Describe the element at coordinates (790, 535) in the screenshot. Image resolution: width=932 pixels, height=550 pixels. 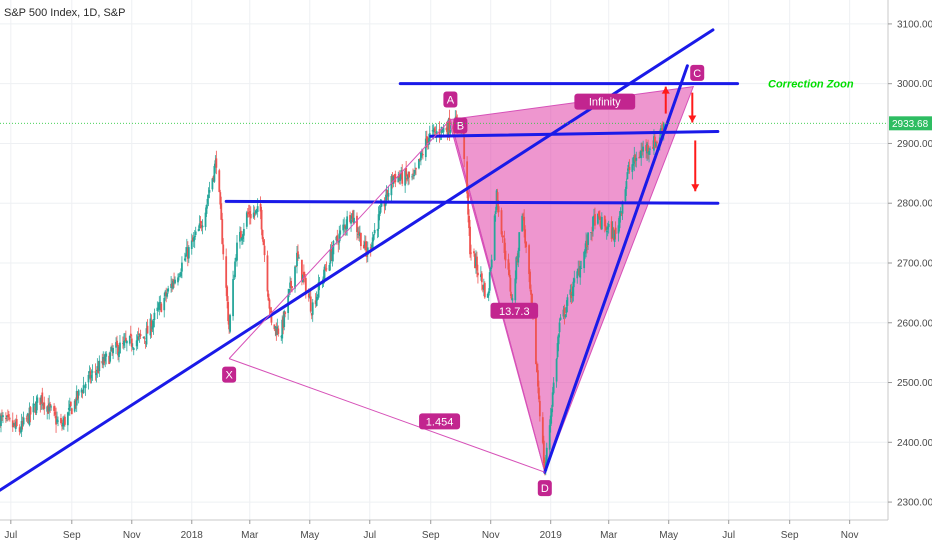
I see `x-tick-label: Sep` at that location.